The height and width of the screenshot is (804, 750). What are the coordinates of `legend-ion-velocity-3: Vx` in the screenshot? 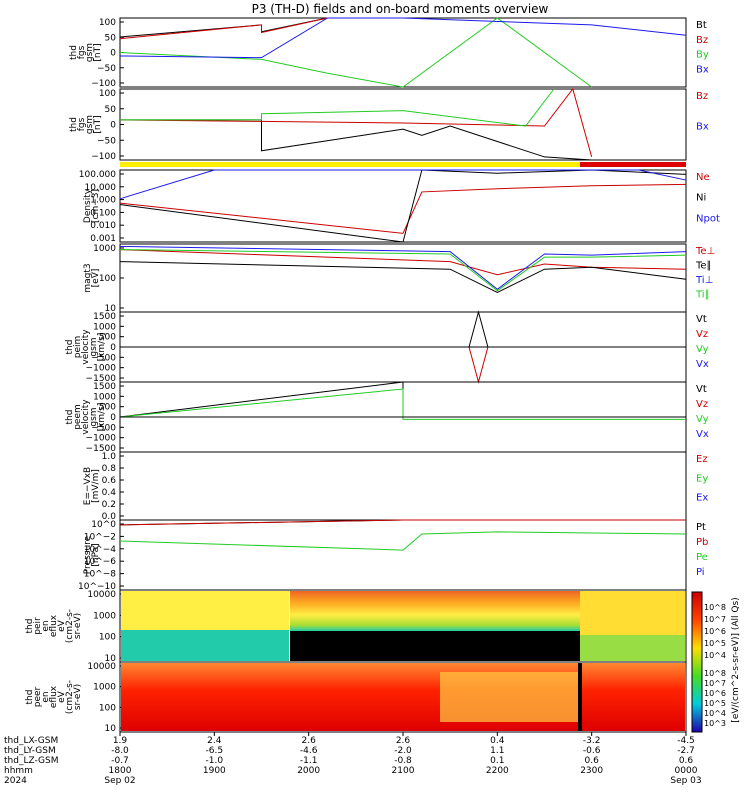 It's located at (702, 364).